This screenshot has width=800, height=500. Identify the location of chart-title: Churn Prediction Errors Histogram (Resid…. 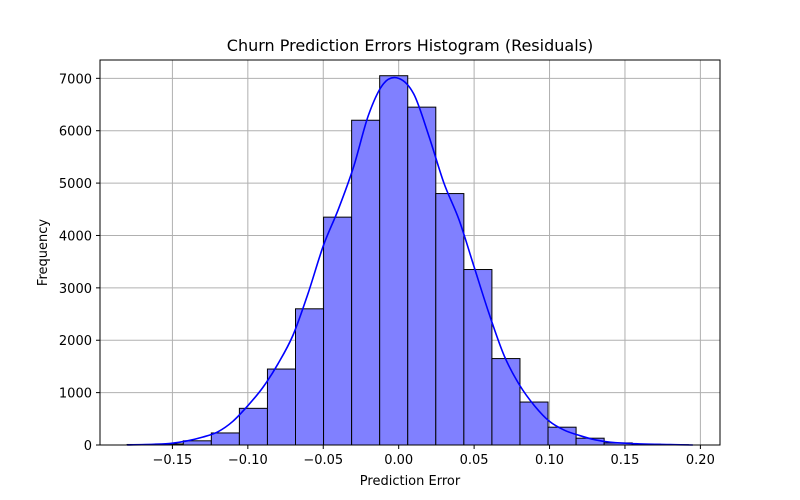
(410, 45).